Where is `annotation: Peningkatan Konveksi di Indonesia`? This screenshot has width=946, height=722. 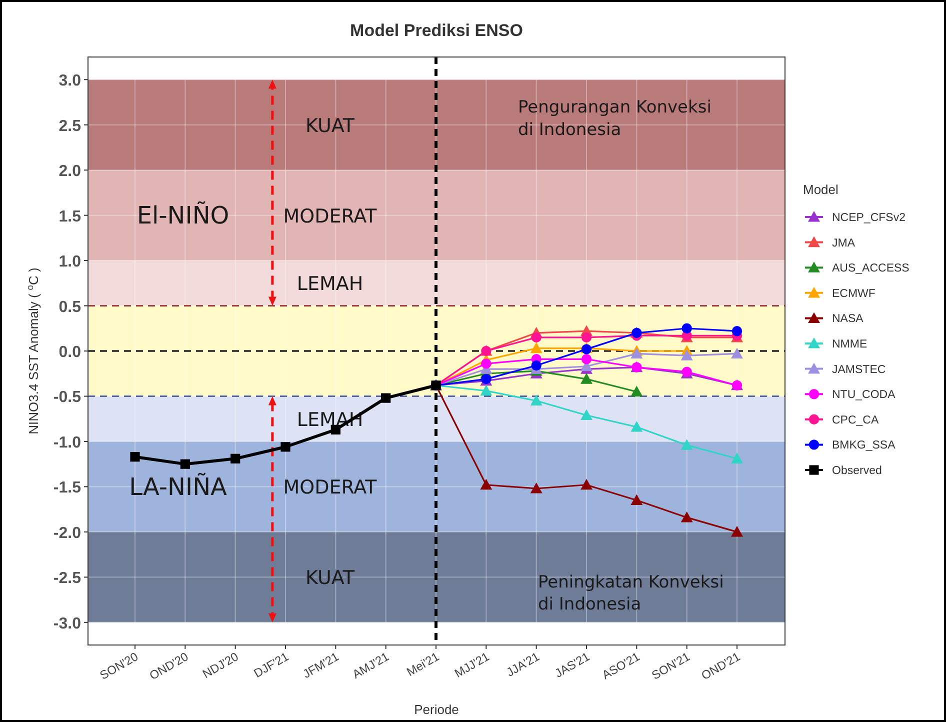
annotation: Peningkatan Konveksi di Indonesia is located at coordinates (631, 593).